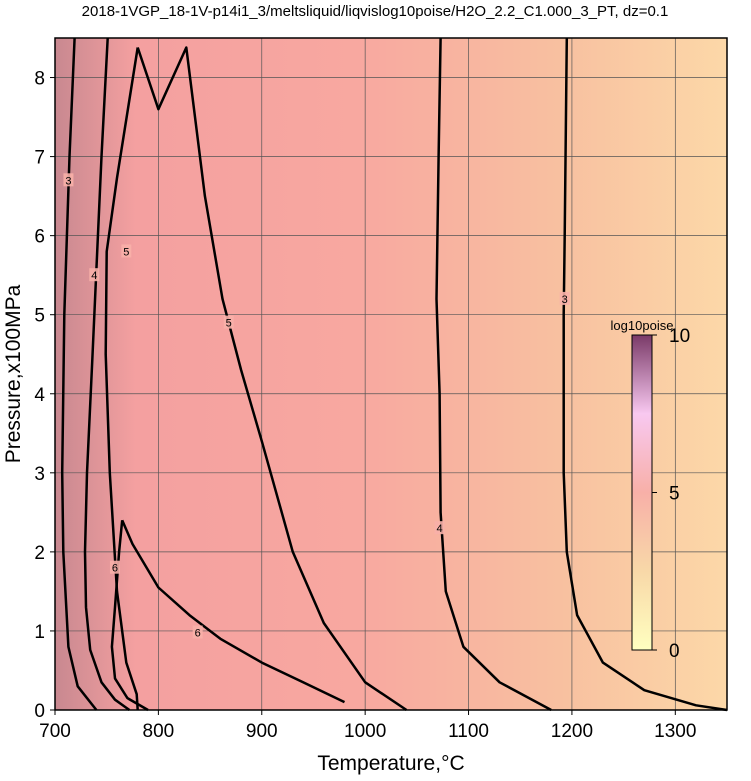 The width and height of the screenshot is (751, 781). I want to click on y-tick-label: 0, so click(39, 711).